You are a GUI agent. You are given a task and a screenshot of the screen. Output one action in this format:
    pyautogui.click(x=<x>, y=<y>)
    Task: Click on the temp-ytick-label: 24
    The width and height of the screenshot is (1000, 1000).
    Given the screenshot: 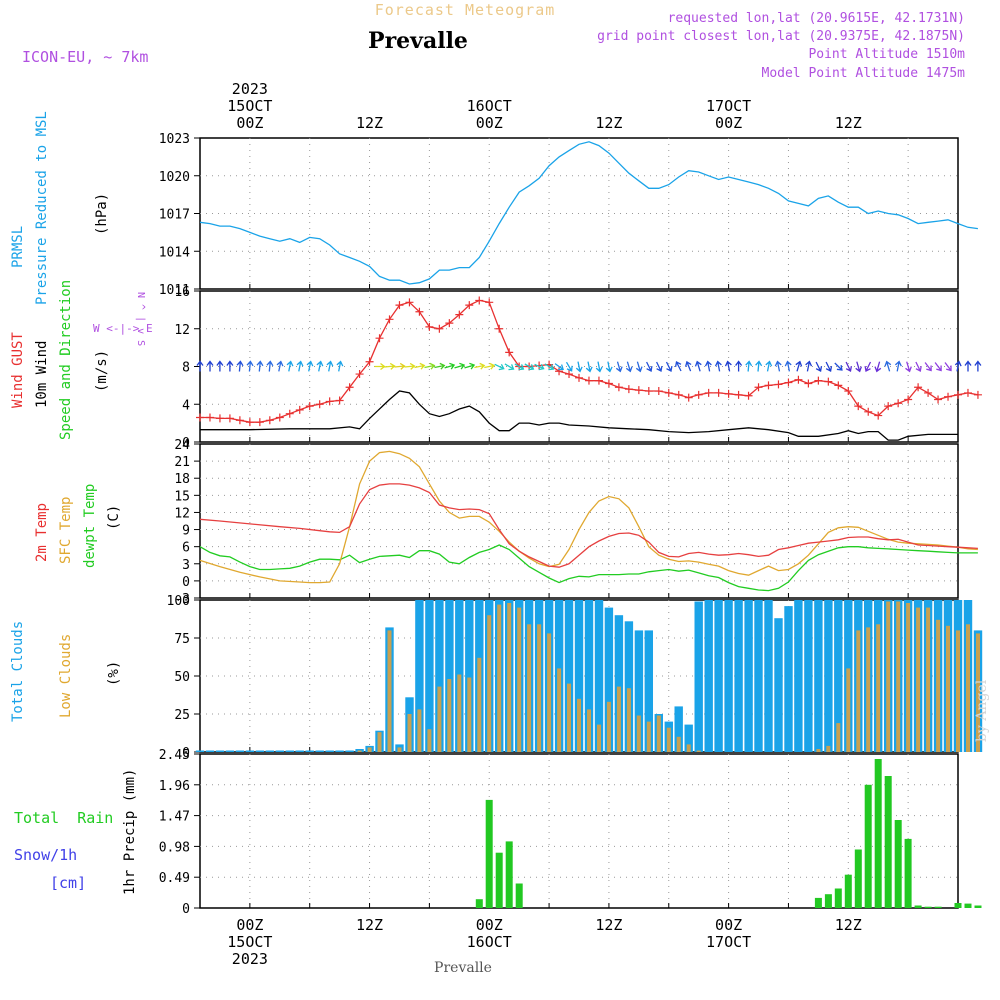 What is the action you would take?
    pyautogui.click(x=182, y=445)
    